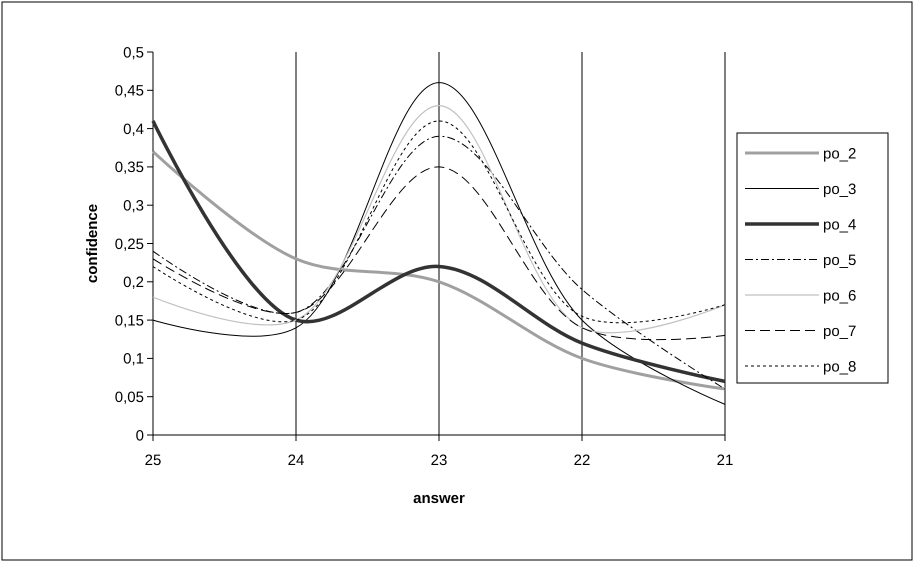  What do you see at coordinates (439, 498) in the screenshot?
I see `x-axis-title: answer` at bounding box center [439, 498].